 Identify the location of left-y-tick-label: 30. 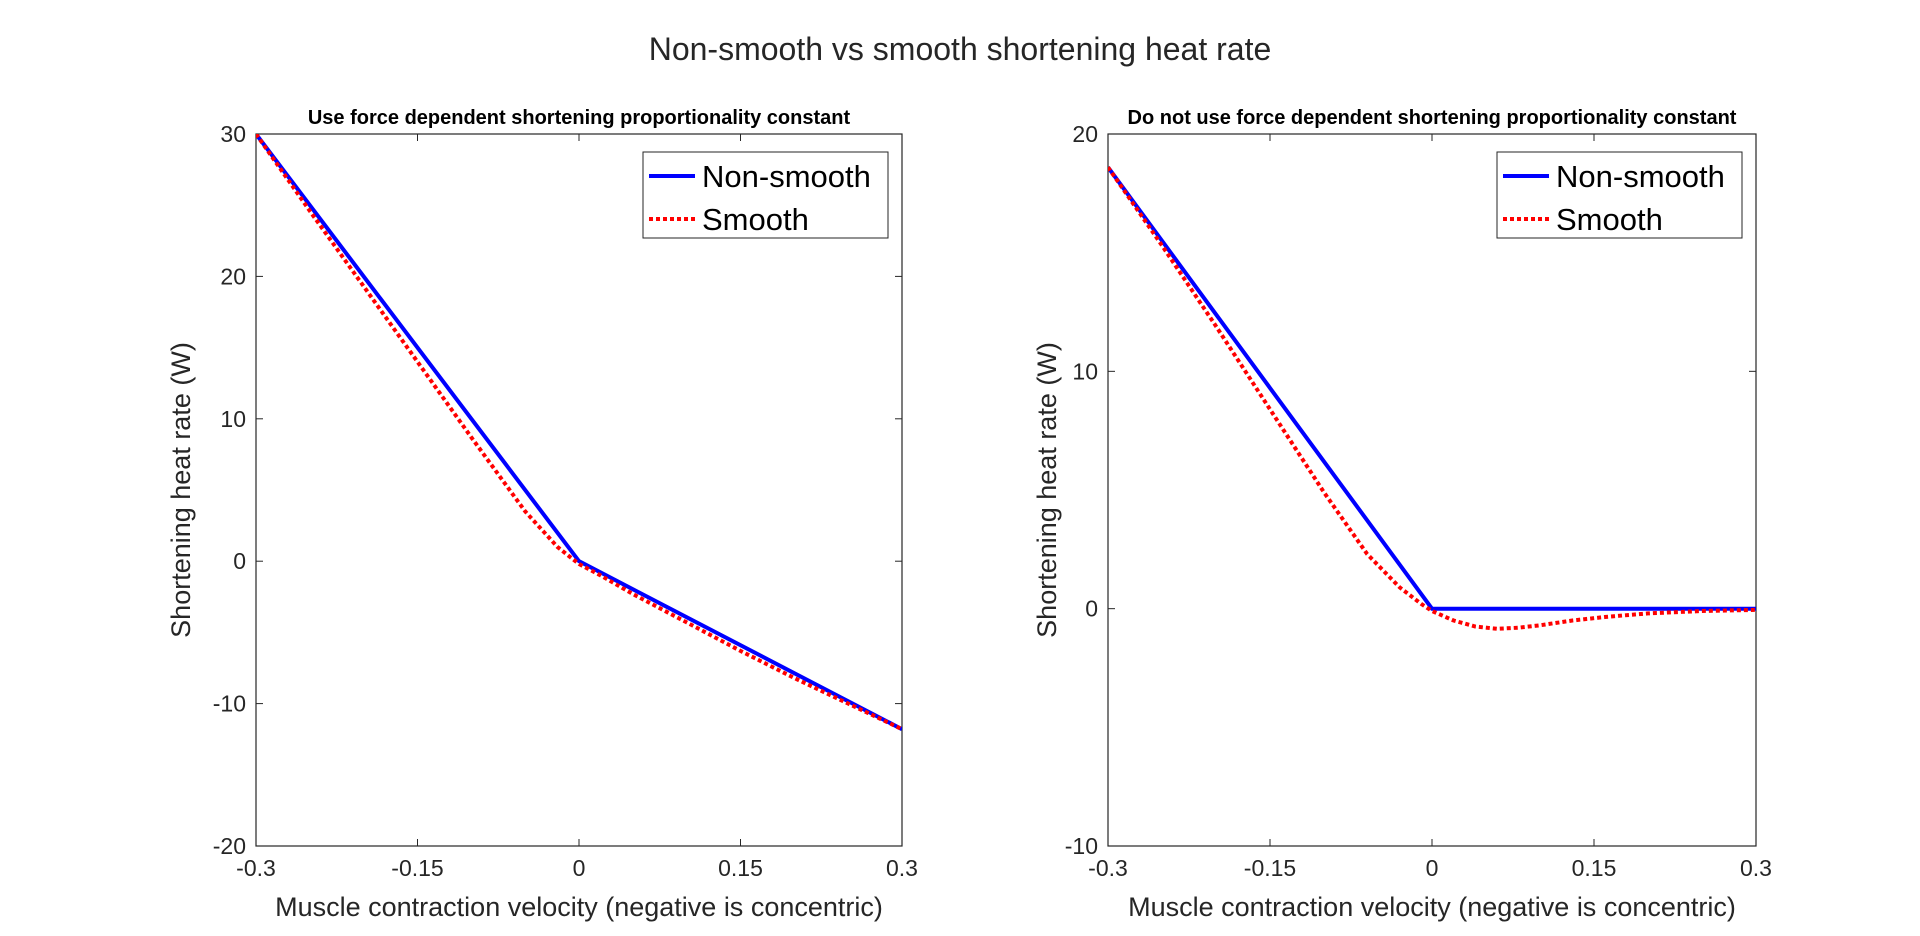
(233, 134).